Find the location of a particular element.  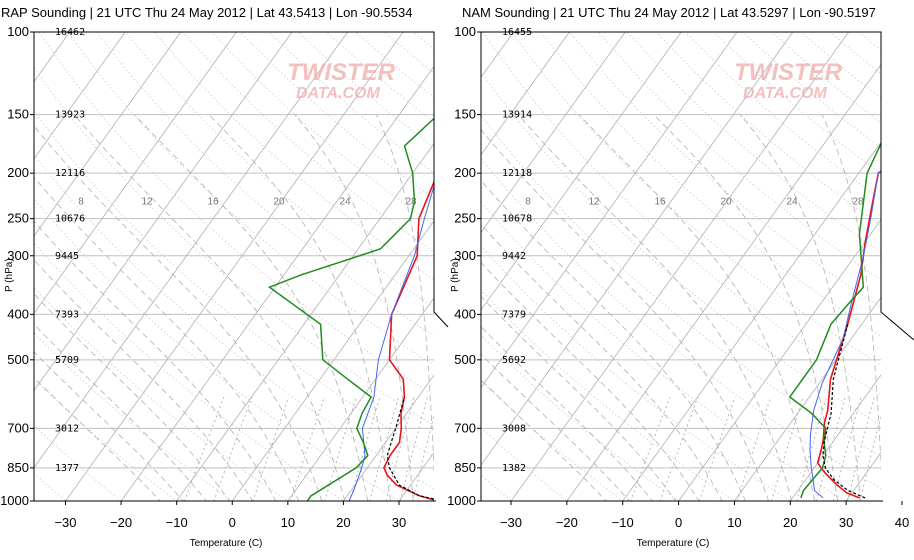

moist-adiabat is located at coordinates (853, 313).